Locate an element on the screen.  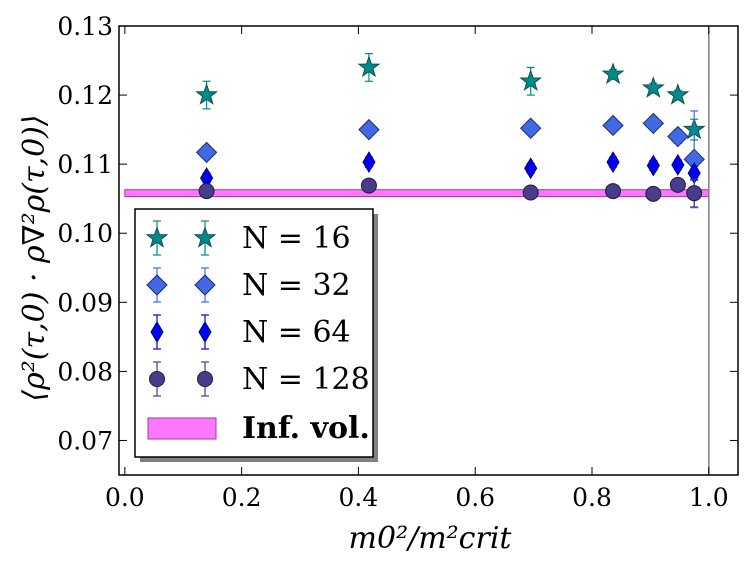
y-axis-title: ⟨ρ²(τ,0) · ρ∇²ρ(τ,0)⟩ is located at coordinates (34, 257).